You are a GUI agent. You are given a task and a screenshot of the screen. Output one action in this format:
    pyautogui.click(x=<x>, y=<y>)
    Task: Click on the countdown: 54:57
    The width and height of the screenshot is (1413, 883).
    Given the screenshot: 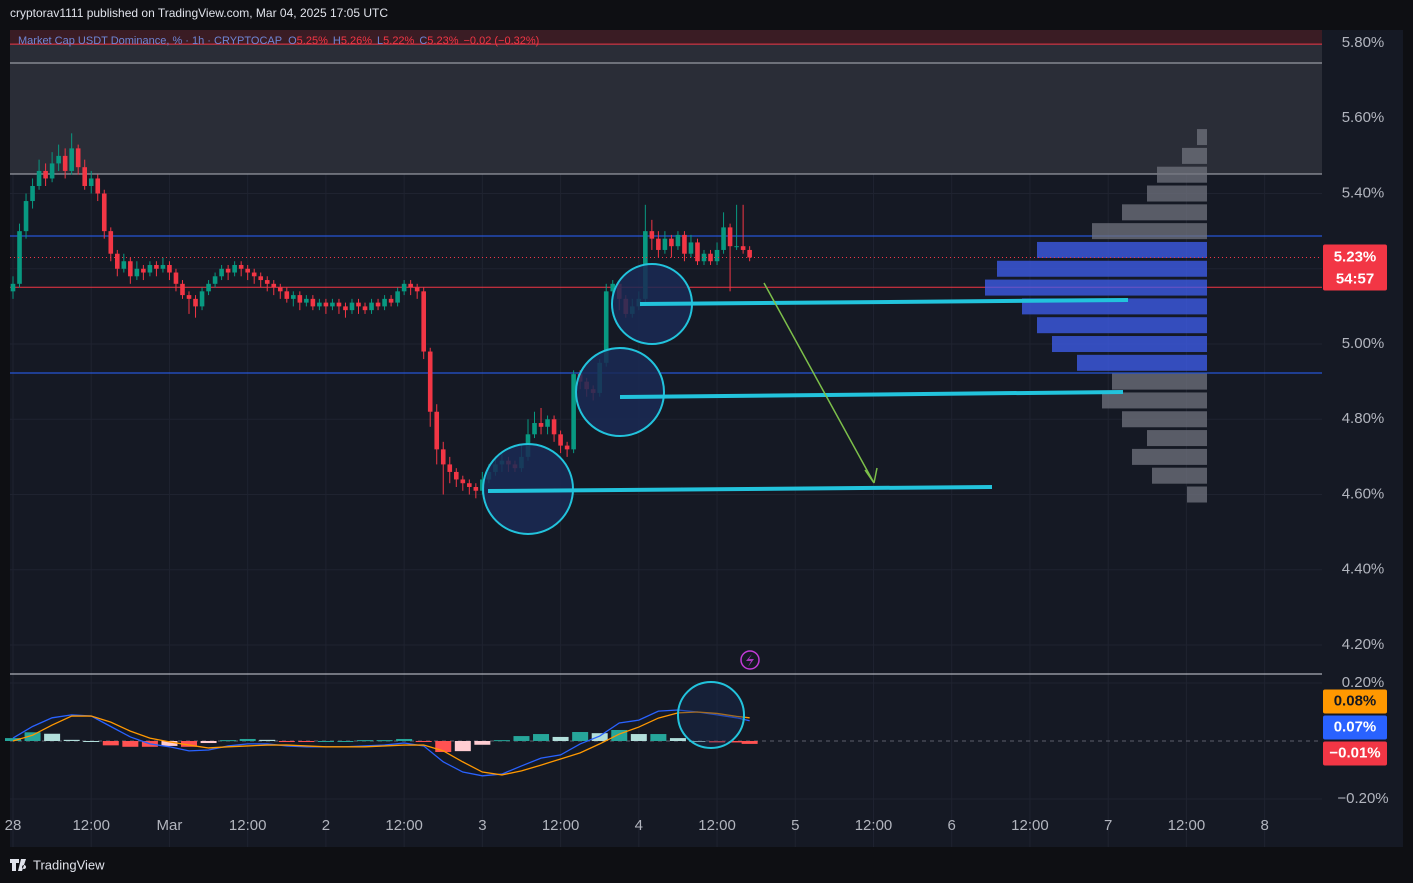 What is the action you would take?
    pyautogui.click(x=1355, y=278)
    